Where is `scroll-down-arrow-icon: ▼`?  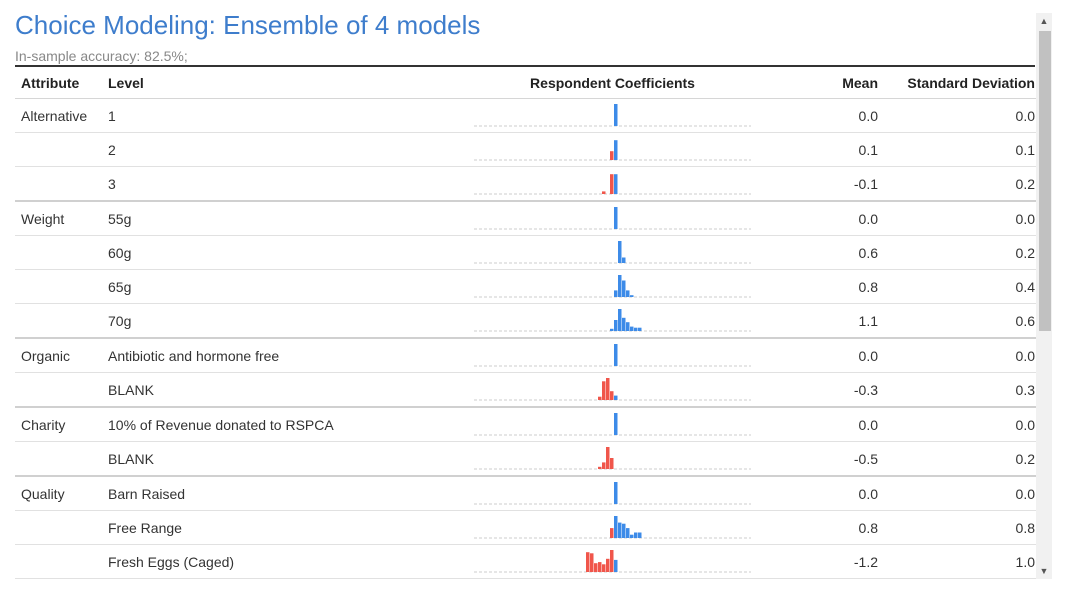 scroll-down-arrow-icon: ▼ is located at coordinates (1044, 571).